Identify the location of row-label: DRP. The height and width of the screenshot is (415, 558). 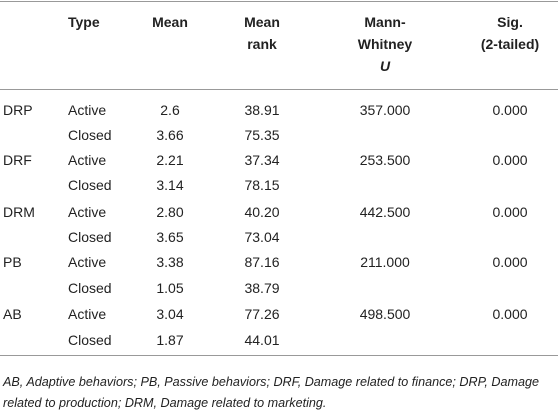
(18, 110).